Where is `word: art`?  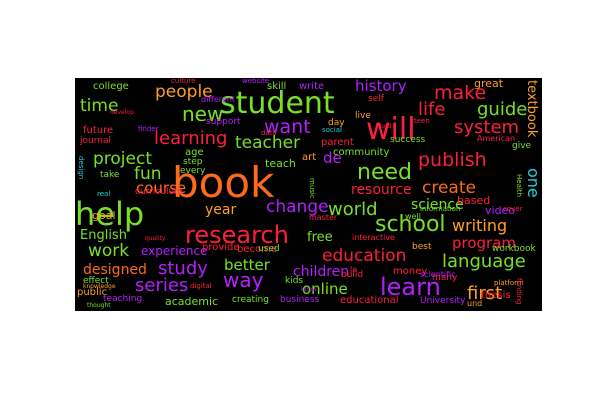 word: art is located at coordinates (309, 157).